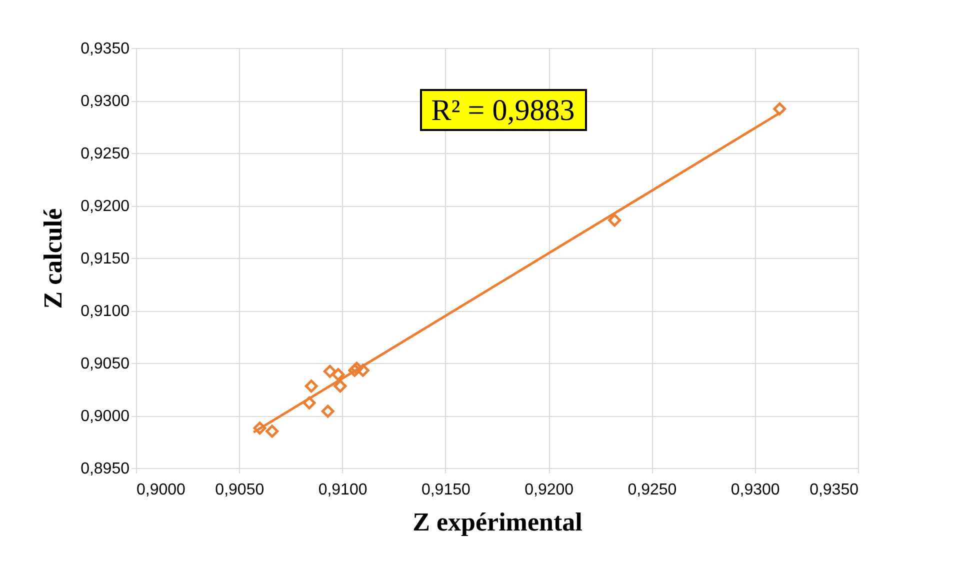  What do you see at coordinates (755, 490) in the screenshot?
I see `x-tick-label: 0,9300` at bounding box center [755, 490].